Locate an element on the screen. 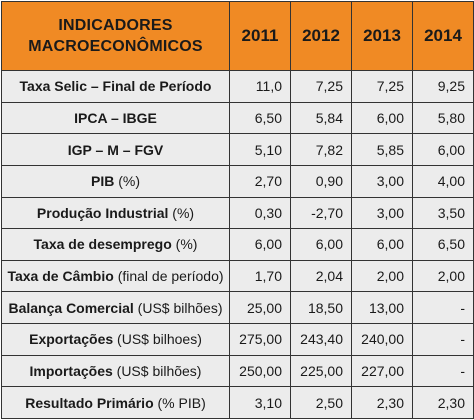 The height and width of the screenshot is (420, 474). value-cell: 240,00 is located at coordinates (382, 339).